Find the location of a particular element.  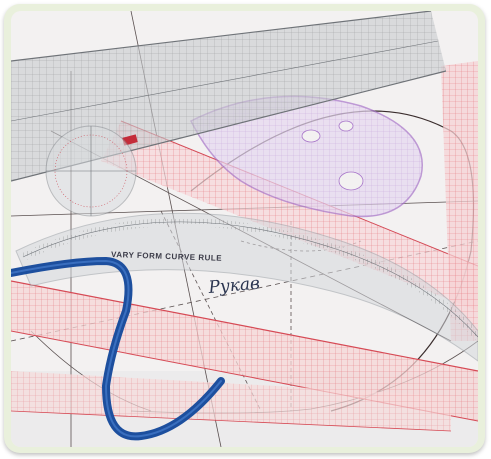

purple-french-curve is located at coordinates (306, 156).